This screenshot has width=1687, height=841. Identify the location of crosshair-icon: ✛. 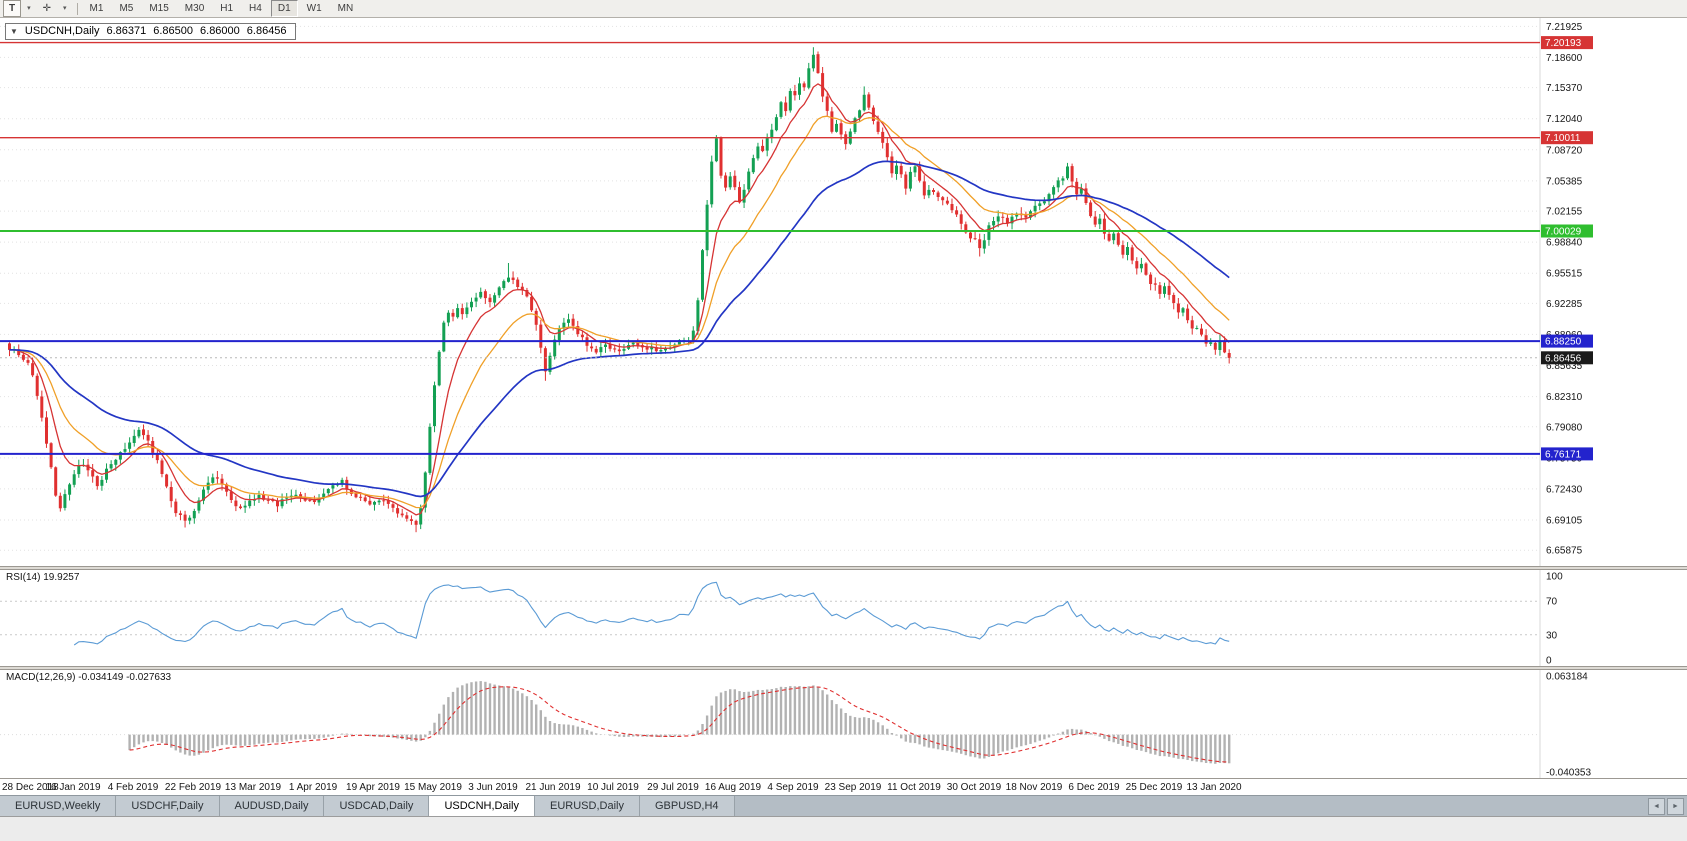
(47, 8).